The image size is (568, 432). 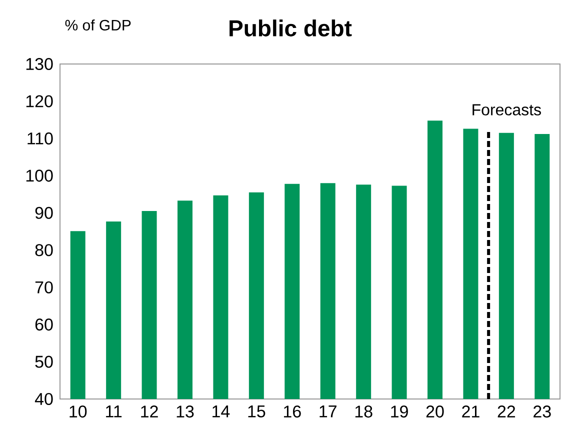 I want to click on x-tick-label: 22, so click(x=507, y=412).